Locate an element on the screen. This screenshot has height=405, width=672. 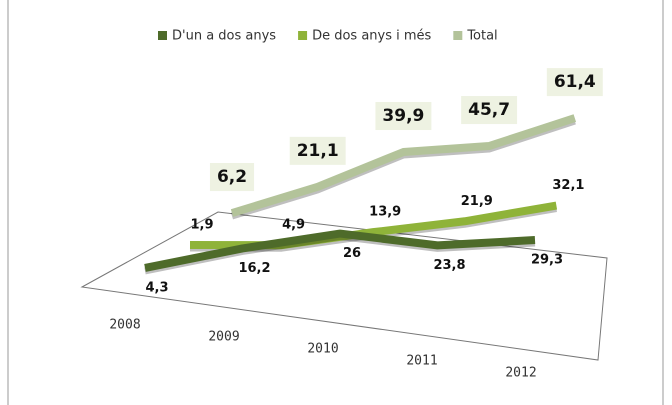
x-tick-label: 2012 is located at coordinates (520, 373).